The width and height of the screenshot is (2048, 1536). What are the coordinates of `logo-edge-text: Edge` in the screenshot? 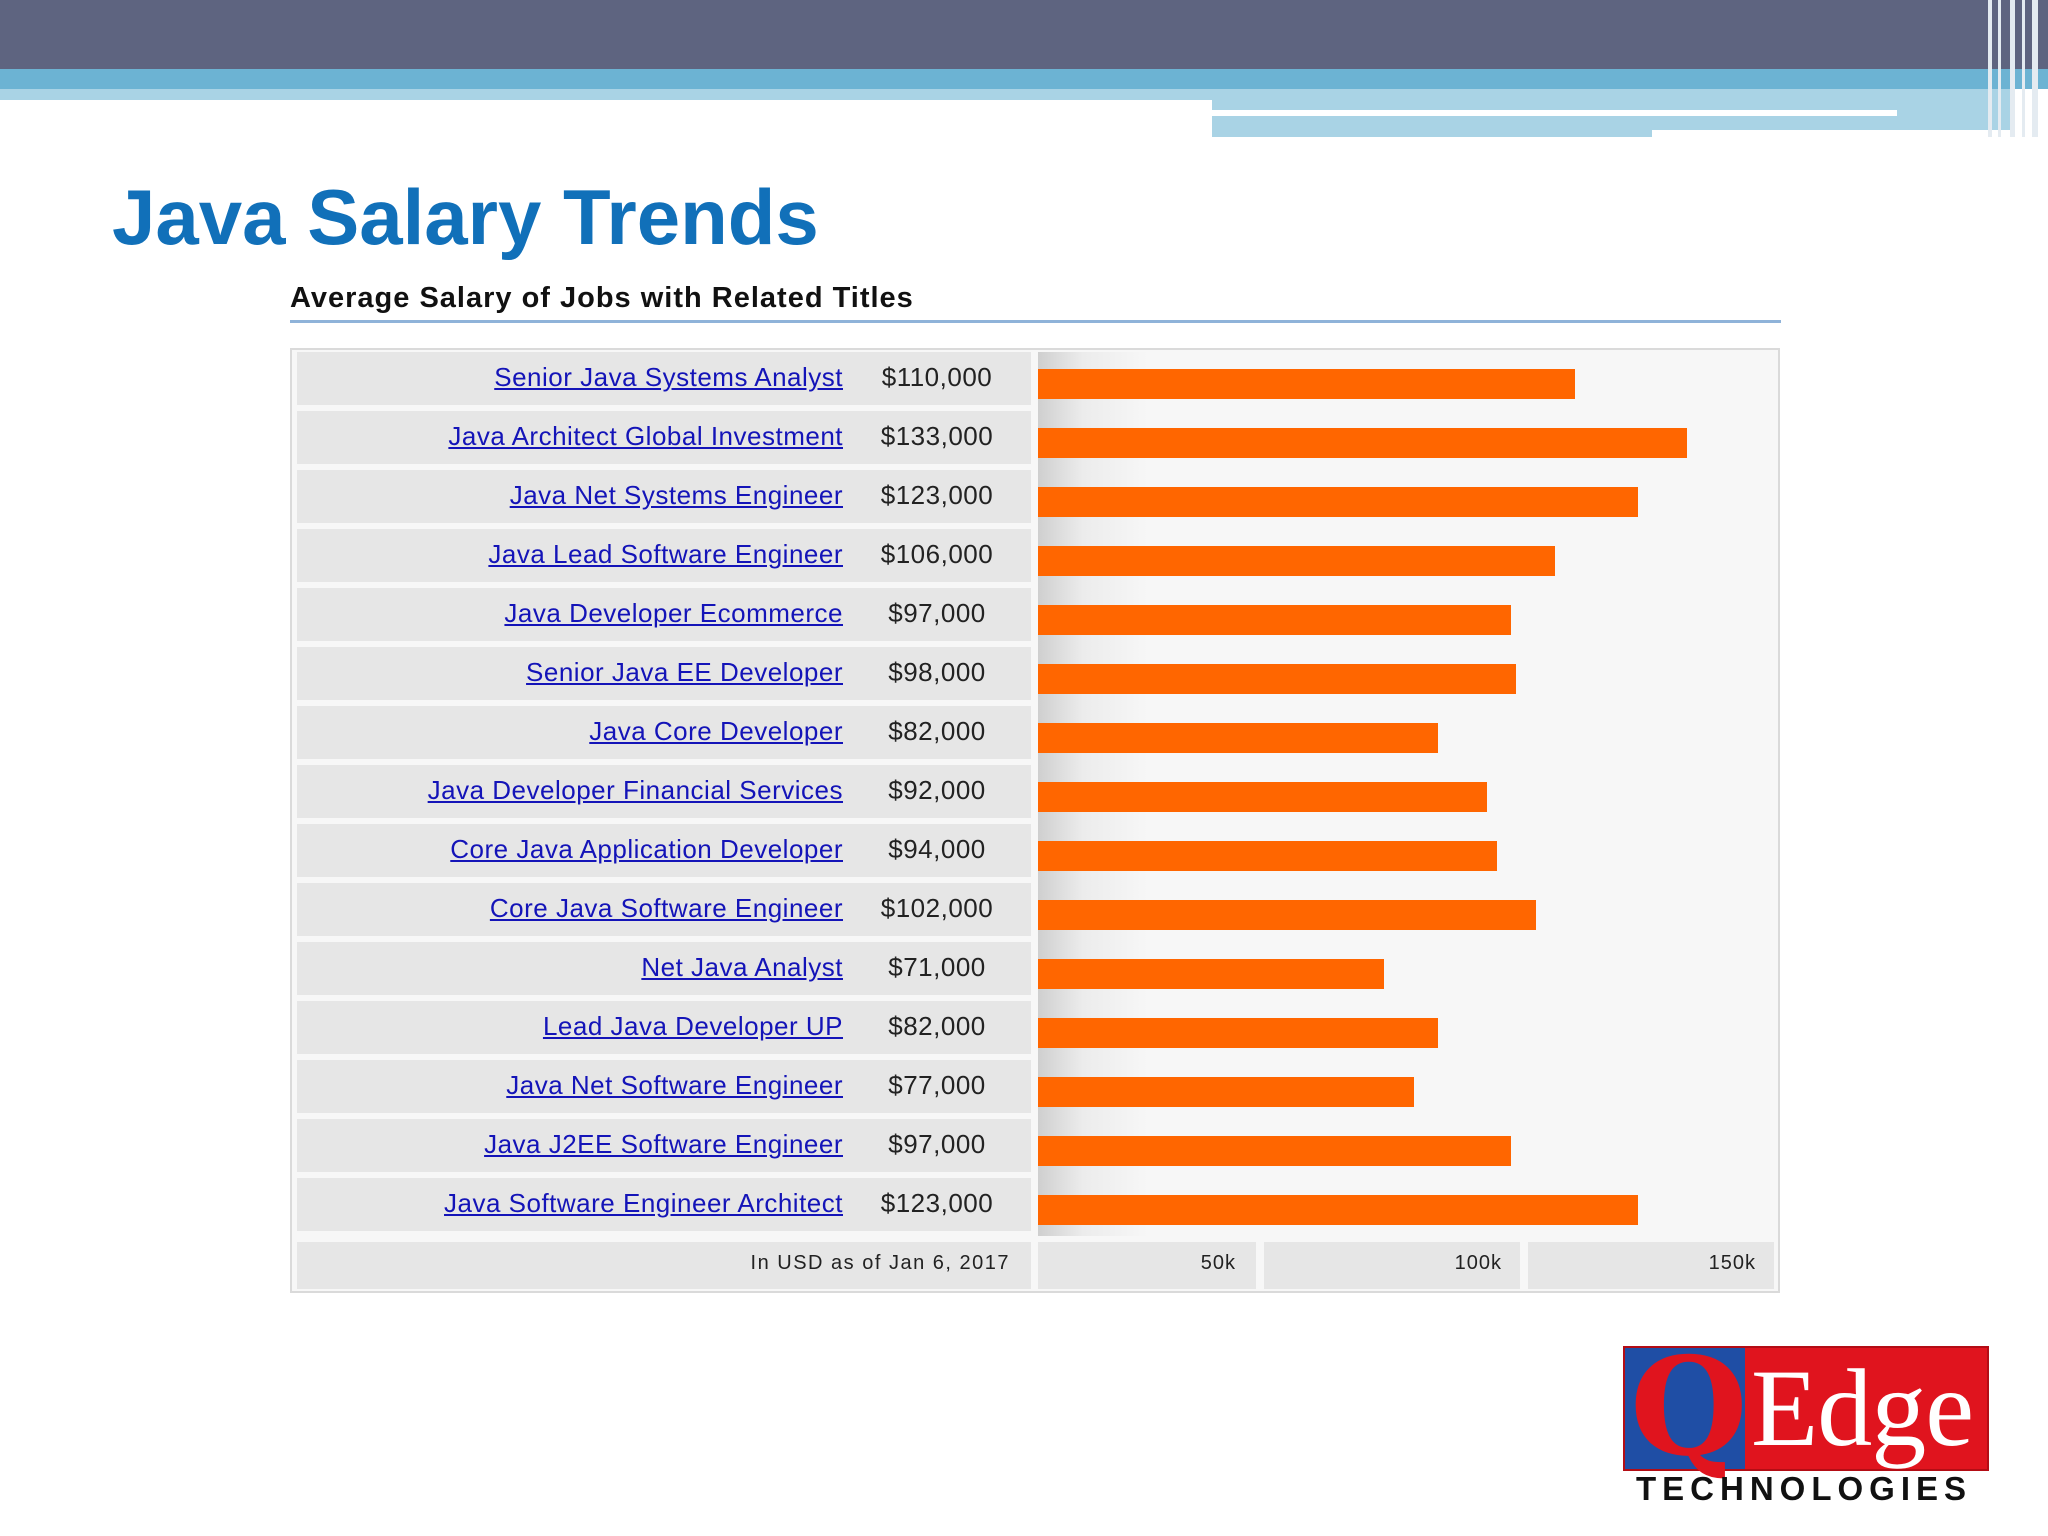 It's located at (1862, 1408).